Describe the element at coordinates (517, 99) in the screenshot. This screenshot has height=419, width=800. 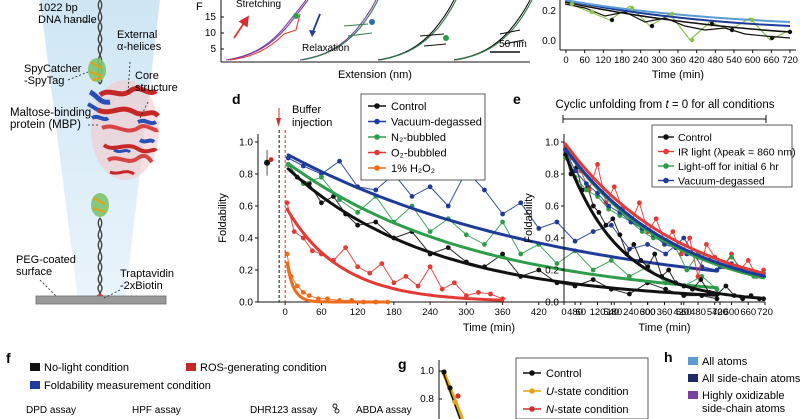
I see `panel-e-letter: e` at that location.